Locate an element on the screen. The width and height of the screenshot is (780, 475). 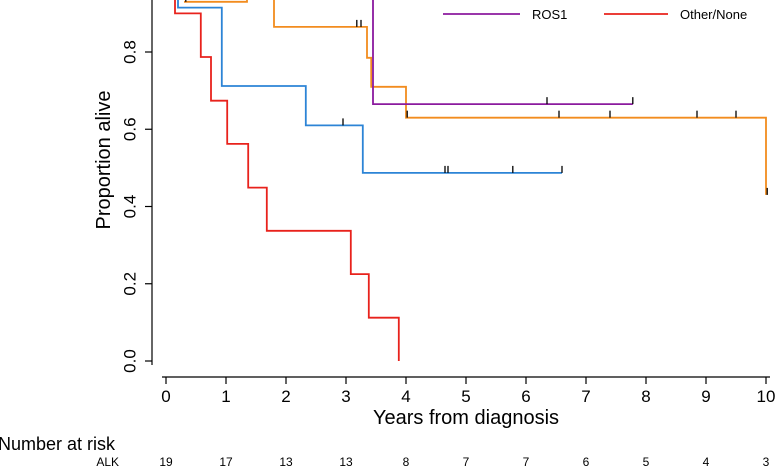
y-tick-label: 0.8 is located at coordinates (130, 52).